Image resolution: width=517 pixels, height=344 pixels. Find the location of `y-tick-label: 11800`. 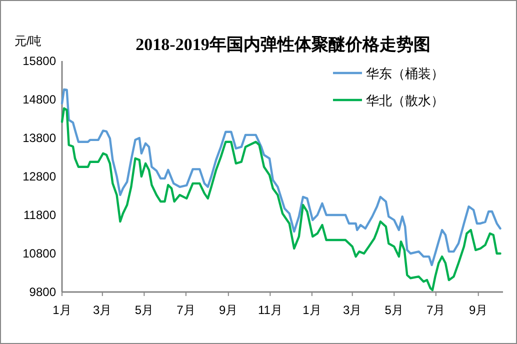

y-tick-label: 11800 is located at coordinates (40, 215).